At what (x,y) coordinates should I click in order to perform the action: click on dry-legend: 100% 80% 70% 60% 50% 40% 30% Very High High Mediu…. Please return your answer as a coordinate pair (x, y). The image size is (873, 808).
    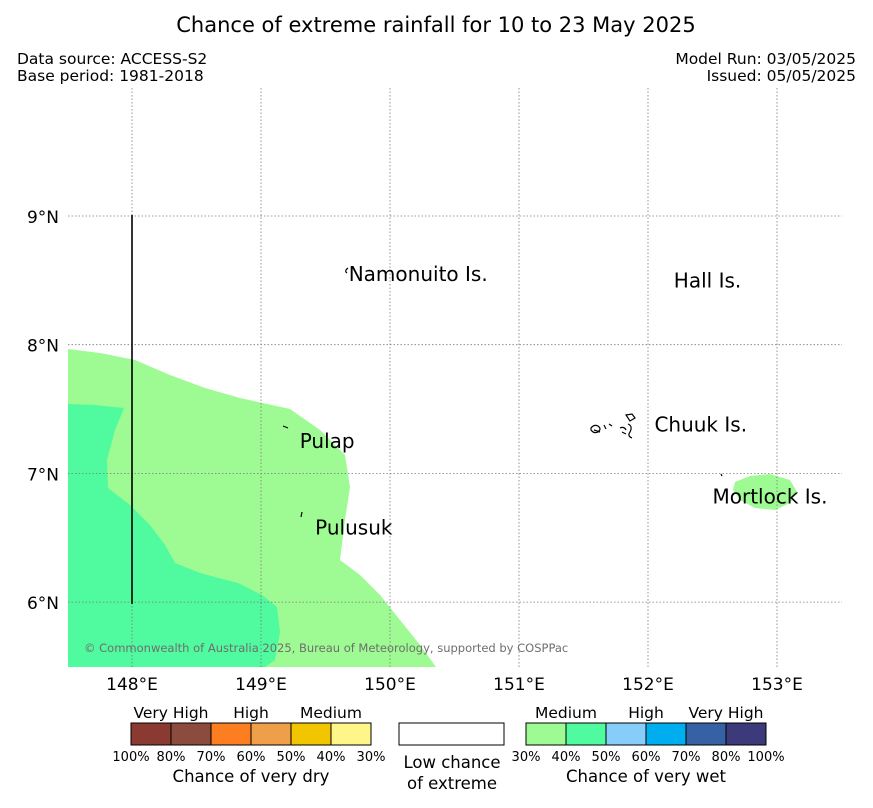
    Looking at the image, I should click on (248, 745).